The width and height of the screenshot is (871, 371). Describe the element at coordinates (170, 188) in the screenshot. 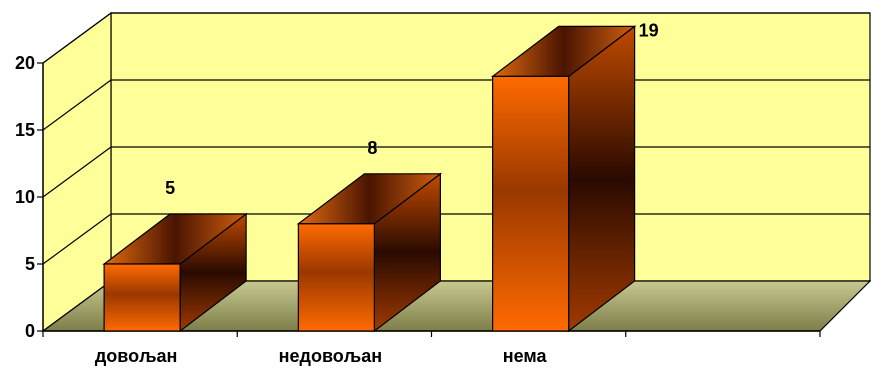

I see `data-label: 5` at that location.